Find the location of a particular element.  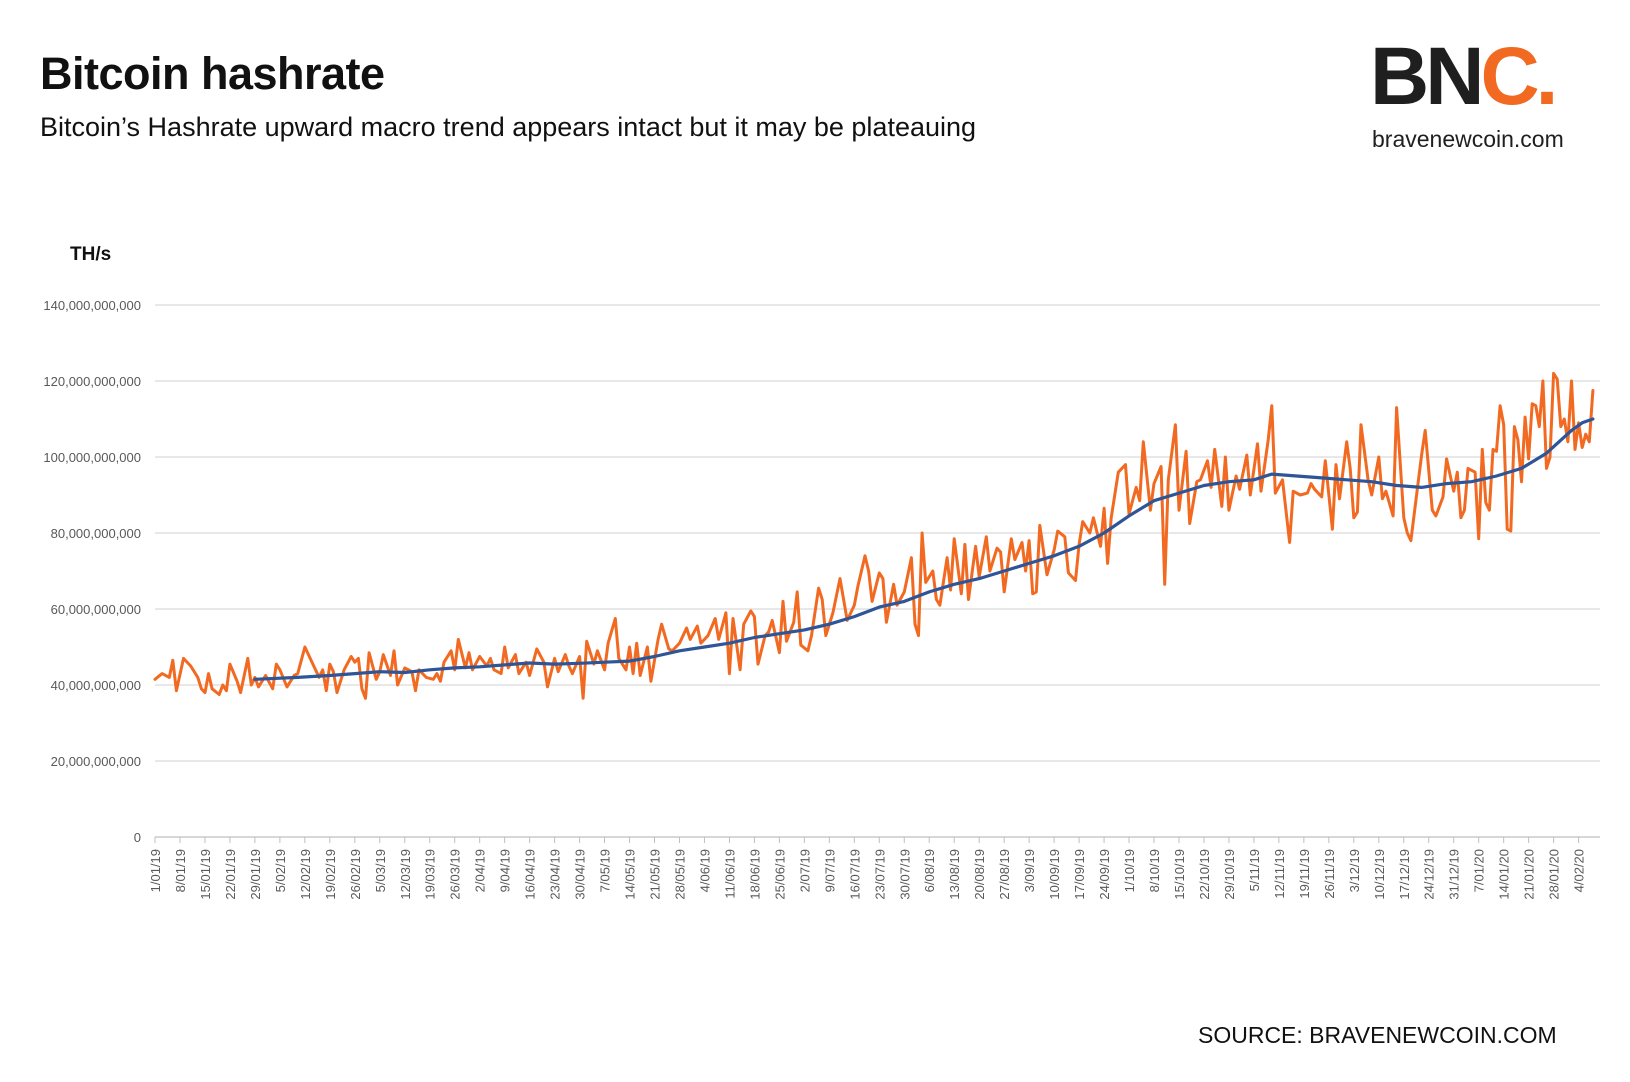

logo-mark: BNC. is located at coordinates (1464, 77).